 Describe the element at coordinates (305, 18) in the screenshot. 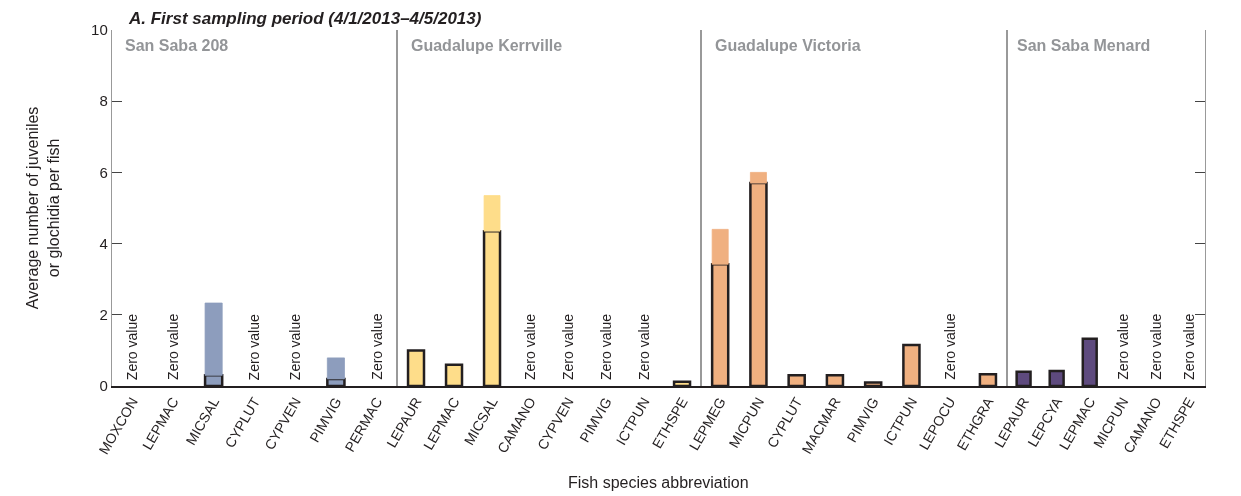

I see `chart-title: A. First sampling period (4/1/2013–4/5/2013)` at that location.